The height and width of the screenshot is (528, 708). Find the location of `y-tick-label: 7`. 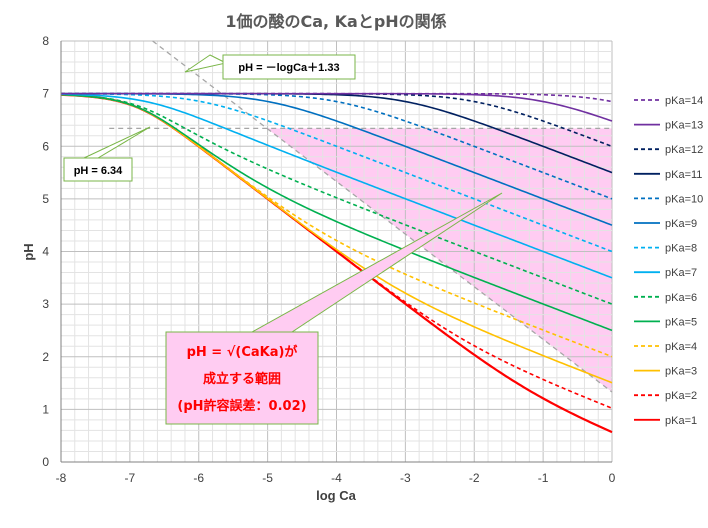

y-tick-label: 7 is located at coordinates (45, 94).